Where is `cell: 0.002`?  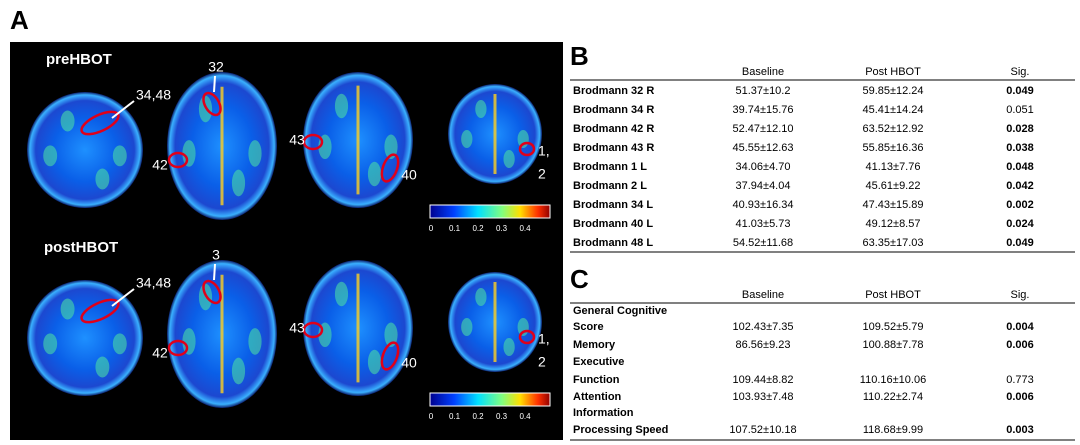
cell: 0.002 is located at coordinates (1020, 205).